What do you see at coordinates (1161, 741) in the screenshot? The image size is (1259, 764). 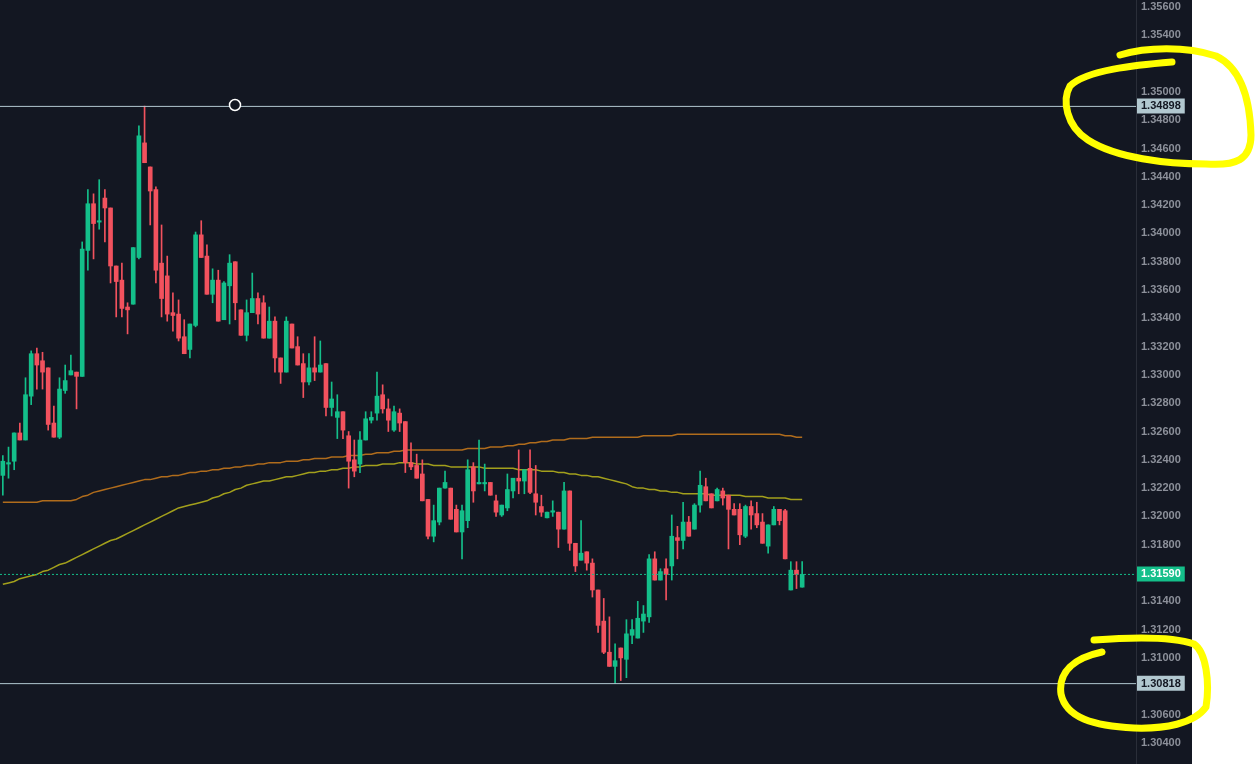 I see `y-tick-label: 1.30400` at bounding box center [1161, 741].